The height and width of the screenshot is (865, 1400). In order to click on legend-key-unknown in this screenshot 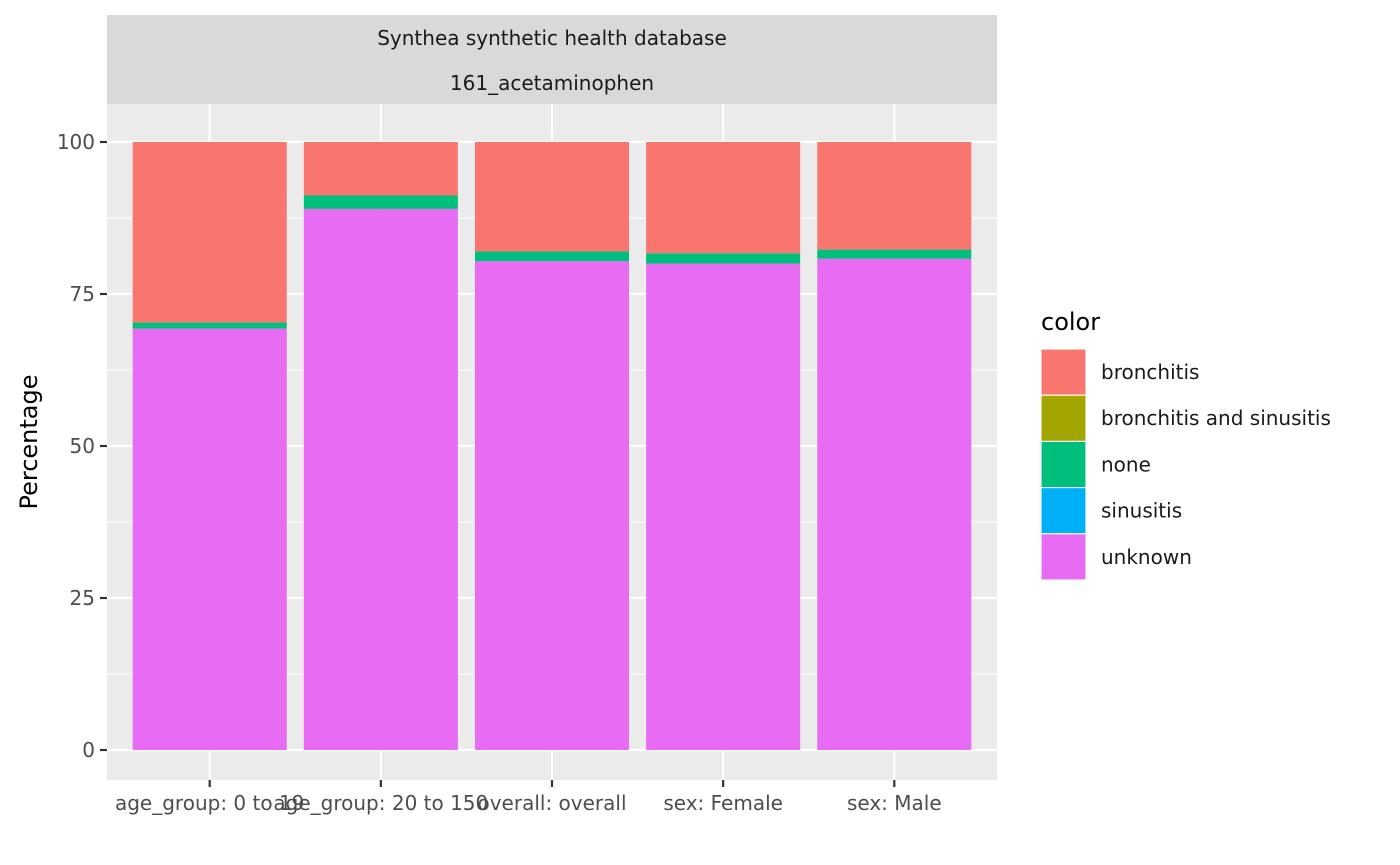, I will do `click(1063, 557)`.